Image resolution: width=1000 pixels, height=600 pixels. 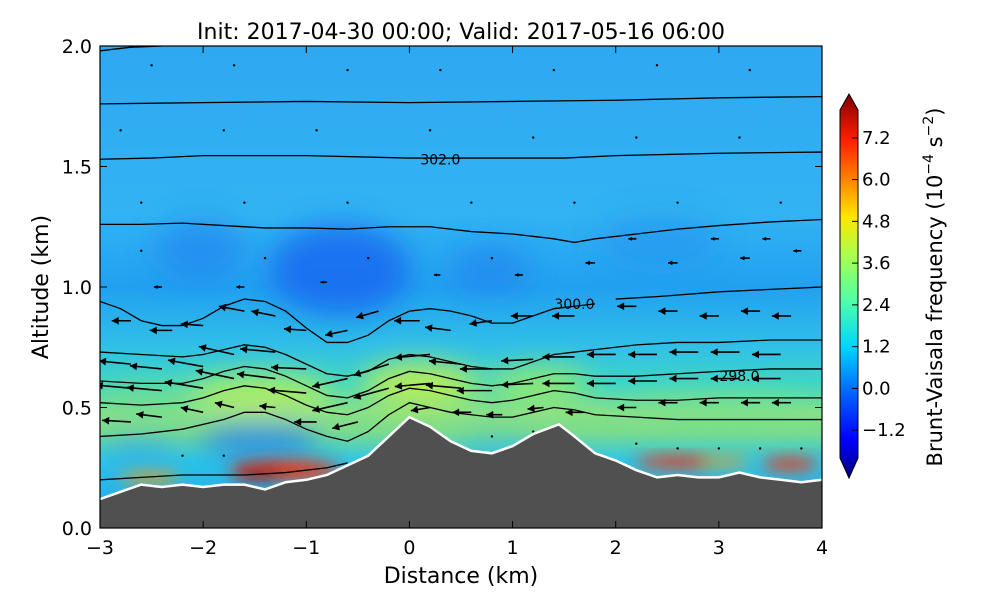 What do you see at coordinates (203, 548) in the screenshot?
I see `x-tick-label: −2` at bounding box center [203, 548].